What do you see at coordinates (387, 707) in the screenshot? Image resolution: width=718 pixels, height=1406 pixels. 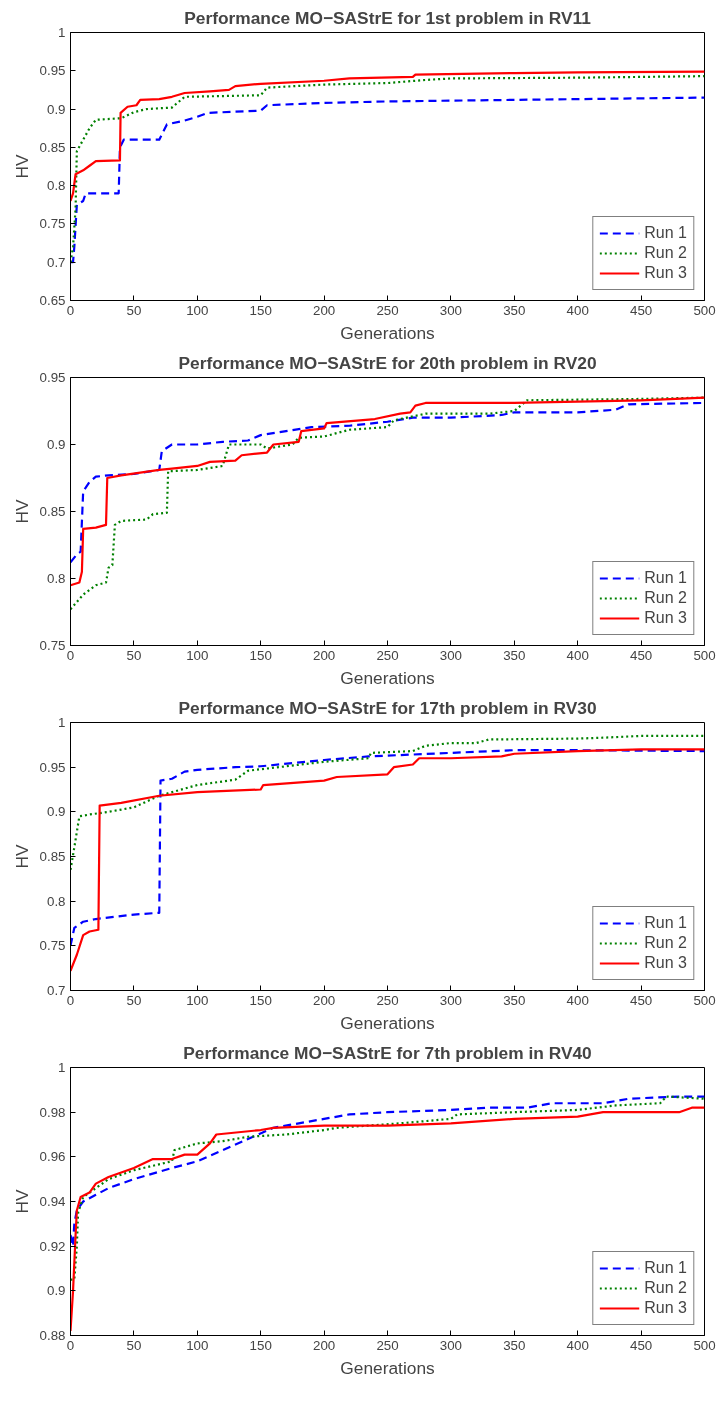 I see `chart-title: Performance MO−SAStrE for 17th problem in RV30` at bounding box center [387, 707].